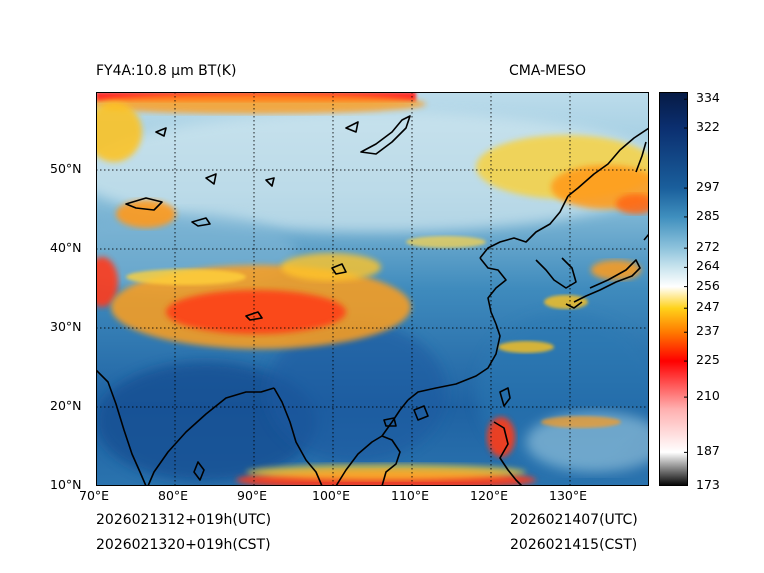  I want to click on colorbar-tick-label: 237, so click(708, 331).